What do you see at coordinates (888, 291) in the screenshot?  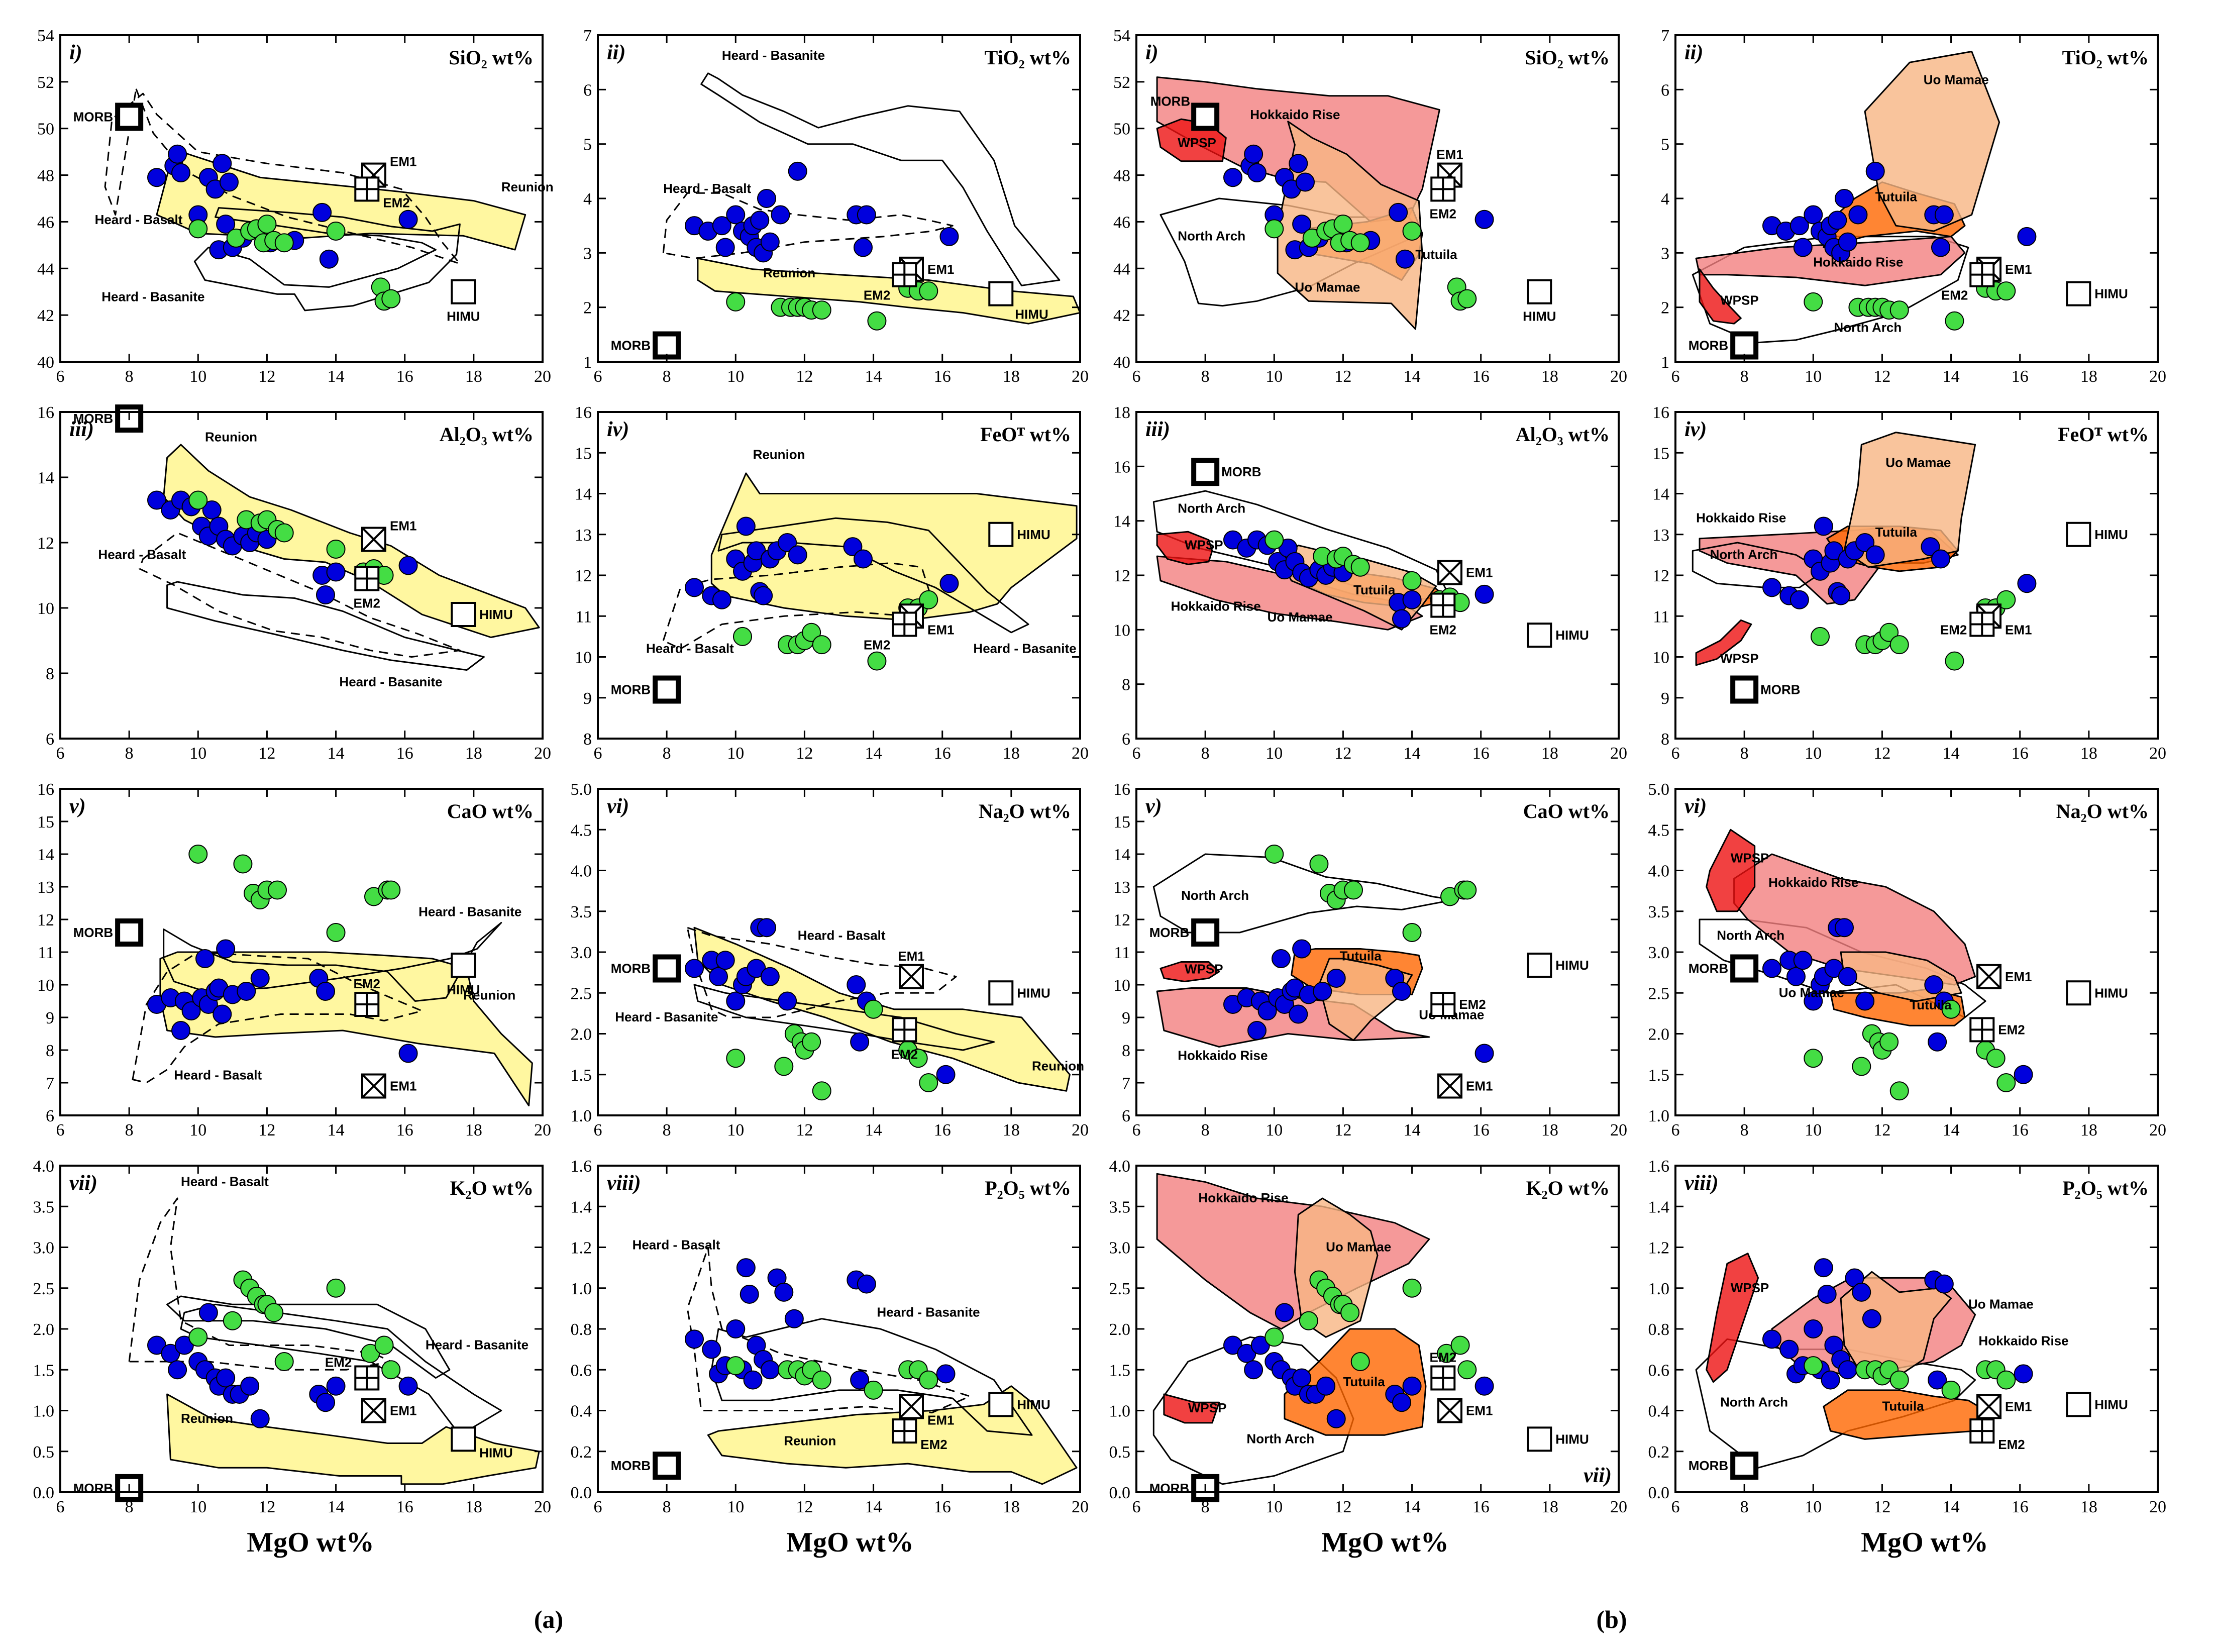 I see `field-reunion` at bounding box center [888, 291].